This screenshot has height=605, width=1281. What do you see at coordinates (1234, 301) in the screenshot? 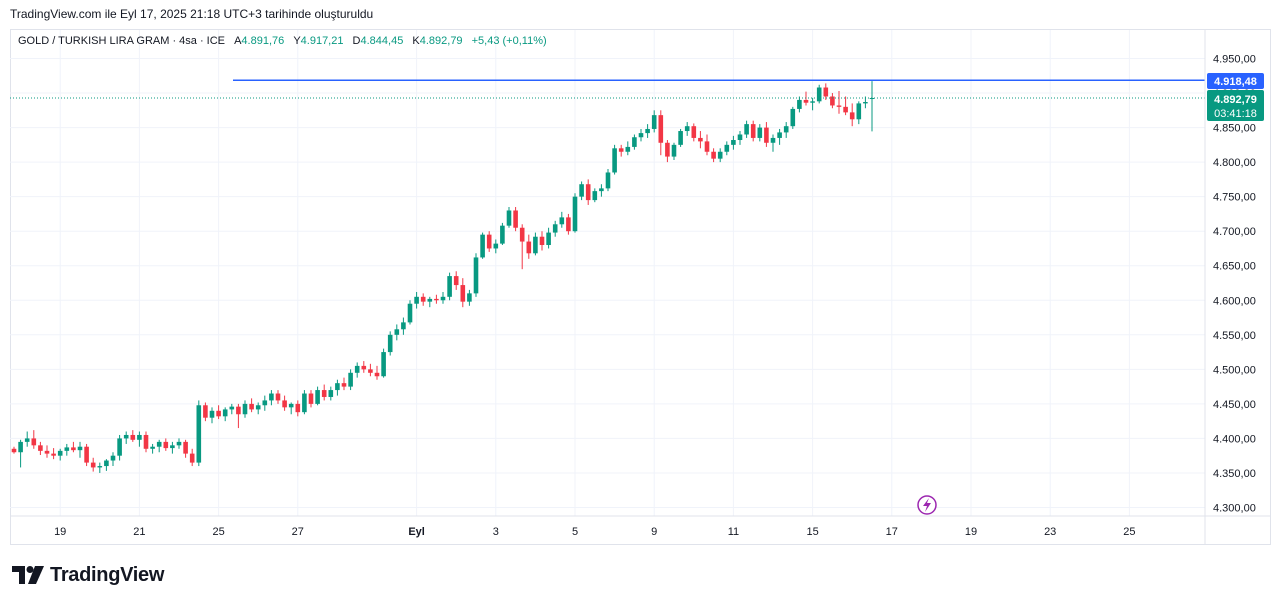
I see `y-tick-label: 4.600,00` at bounding box center [1234, 301].